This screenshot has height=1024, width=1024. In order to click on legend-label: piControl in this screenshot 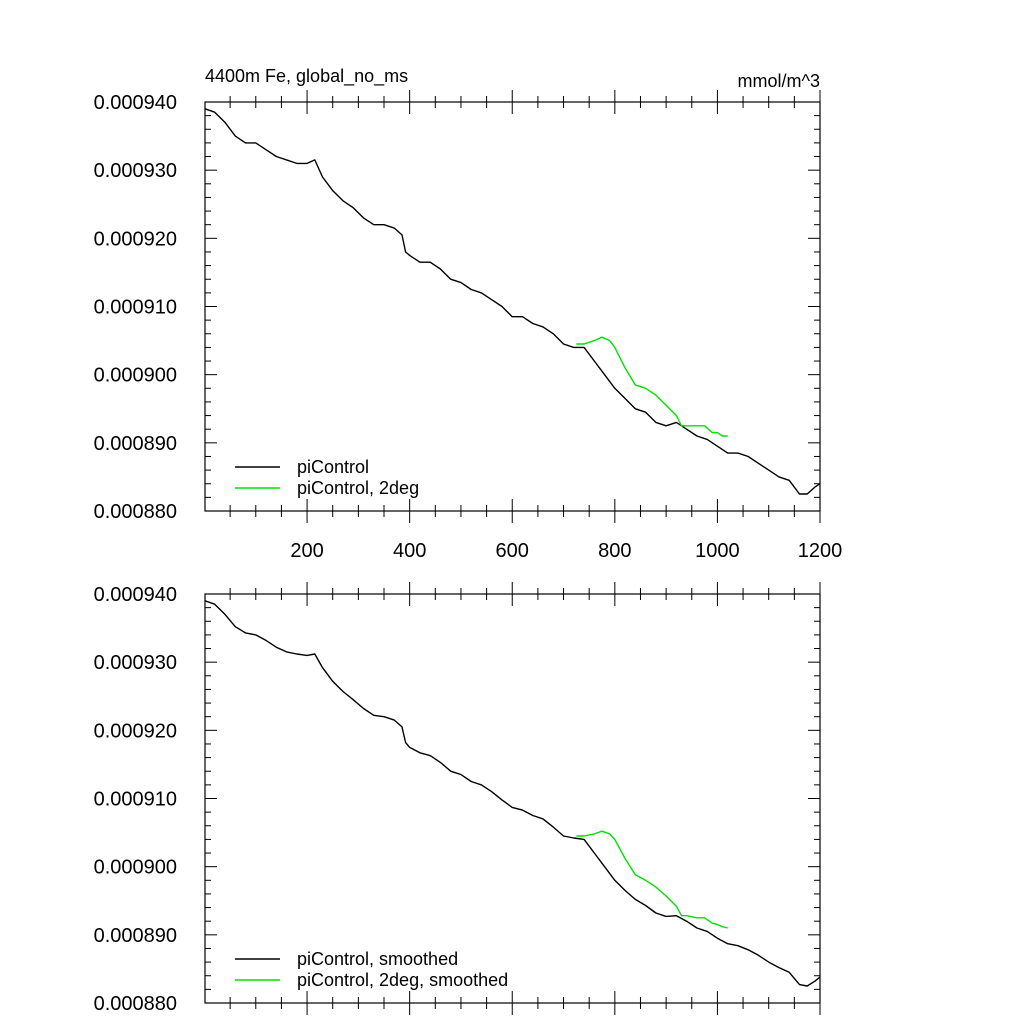, I will do `click(333, 467)`.